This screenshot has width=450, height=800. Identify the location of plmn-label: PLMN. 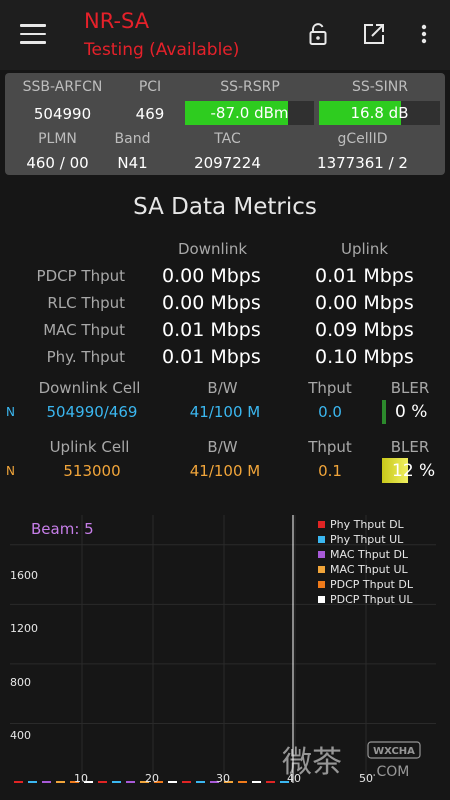
(57, 139).